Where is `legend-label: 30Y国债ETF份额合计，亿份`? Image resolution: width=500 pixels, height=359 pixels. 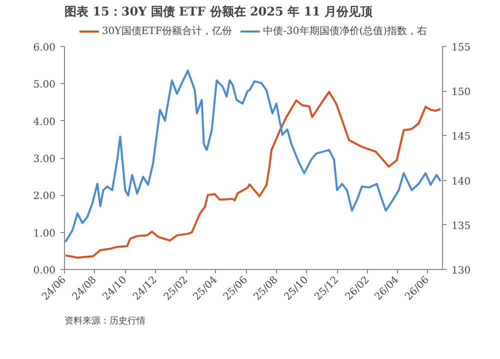
legend-label: 30Y国债ETF份额合计，亿份 is located at coordinates (167, 31).